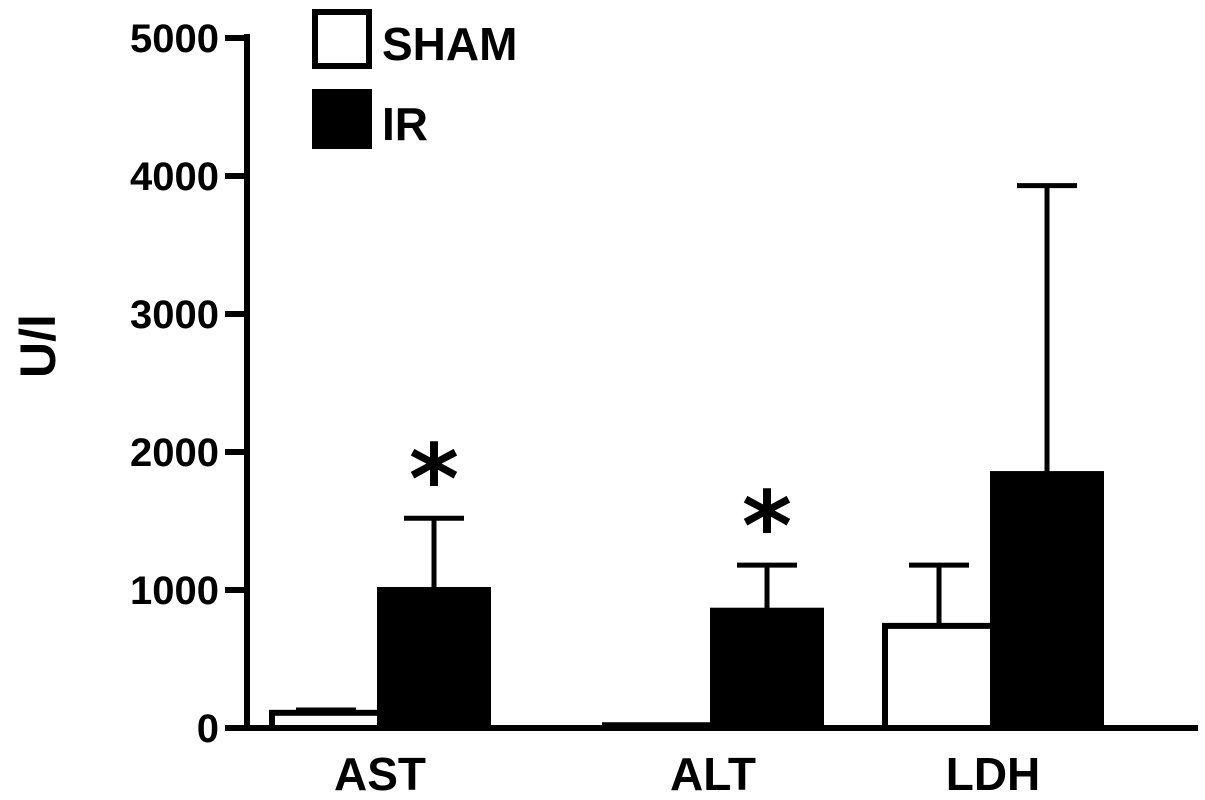 This screenshot has width=1205, height=800. I want to click on y-tick-label-1000: 1000, so click(174, 591).